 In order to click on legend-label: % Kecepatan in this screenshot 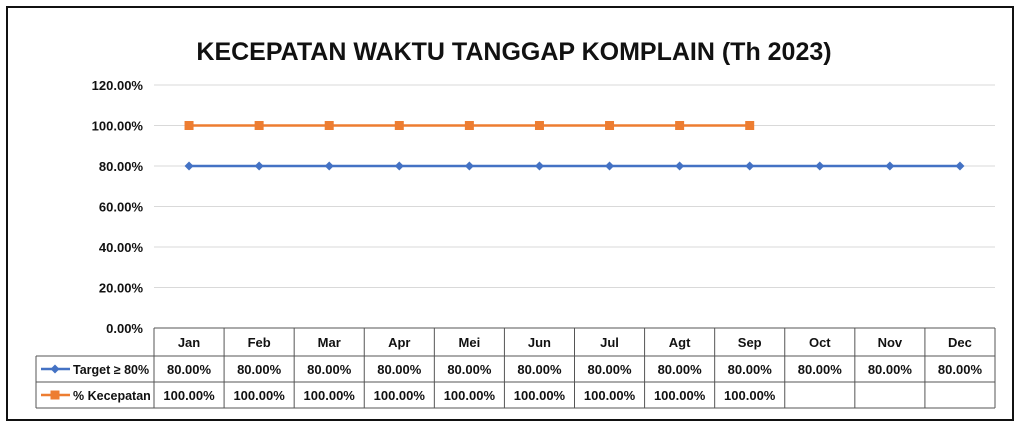, I will do `click(112, 396)`.